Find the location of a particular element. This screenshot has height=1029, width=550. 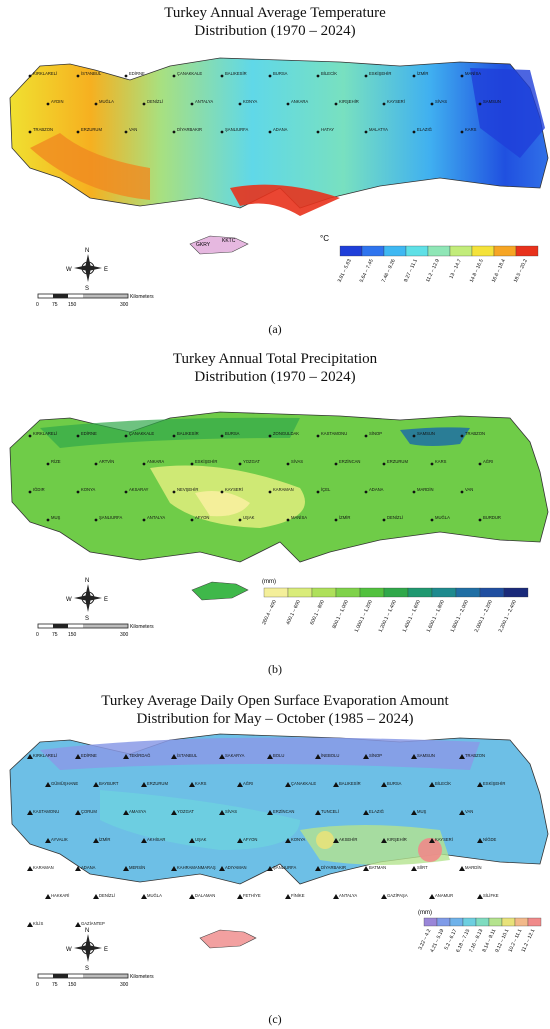

place-label: FETHİYE is located at coordinates (252, 895).